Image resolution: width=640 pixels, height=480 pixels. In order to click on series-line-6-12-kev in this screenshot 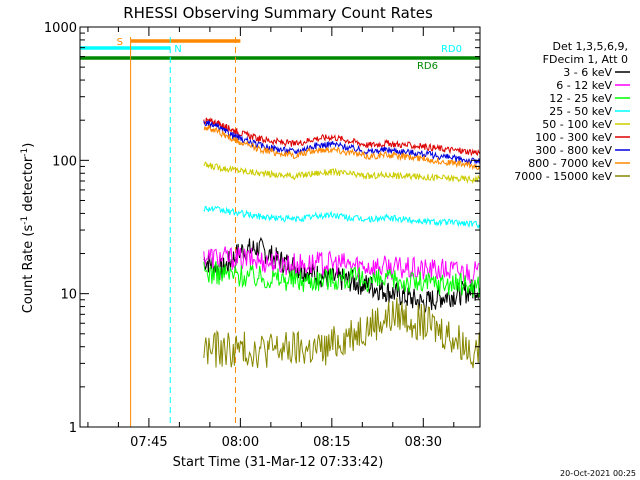, I will do `click(341, 266)`.